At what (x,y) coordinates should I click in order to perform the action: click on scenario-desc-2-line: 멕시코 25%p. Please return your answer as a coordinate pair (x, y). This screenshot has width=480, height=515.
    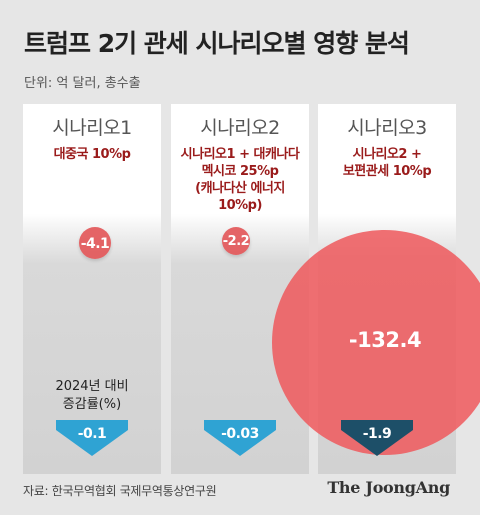
    Looking at the image, I should click on (240, 171).